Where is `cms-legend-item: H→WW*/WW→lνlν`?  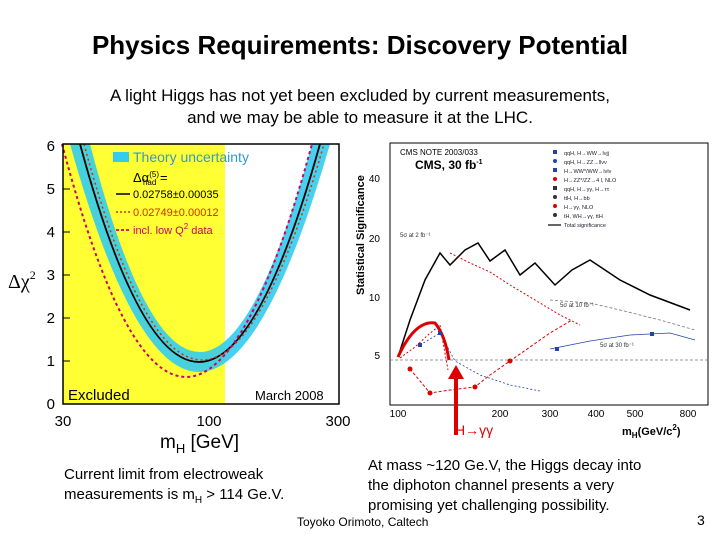
cms-legend-item: H→WW*/WW→lνlν is located at coordinates (588, 172).